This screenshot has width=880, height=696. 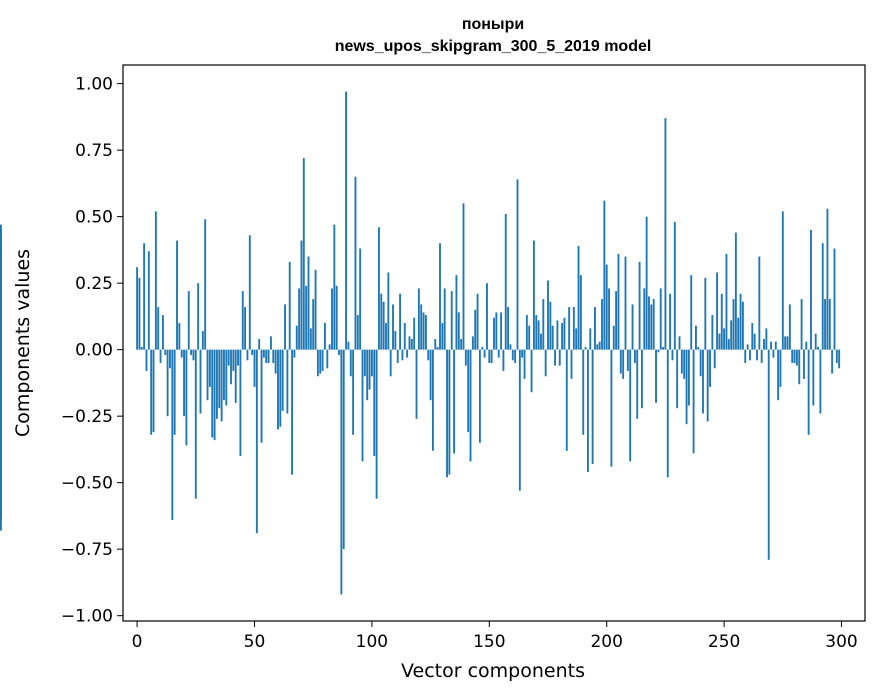 What do you see at coordinates (137, 642) in the screenshot?
I see `x-tick-label: 0` at bounding box center [137, 642].